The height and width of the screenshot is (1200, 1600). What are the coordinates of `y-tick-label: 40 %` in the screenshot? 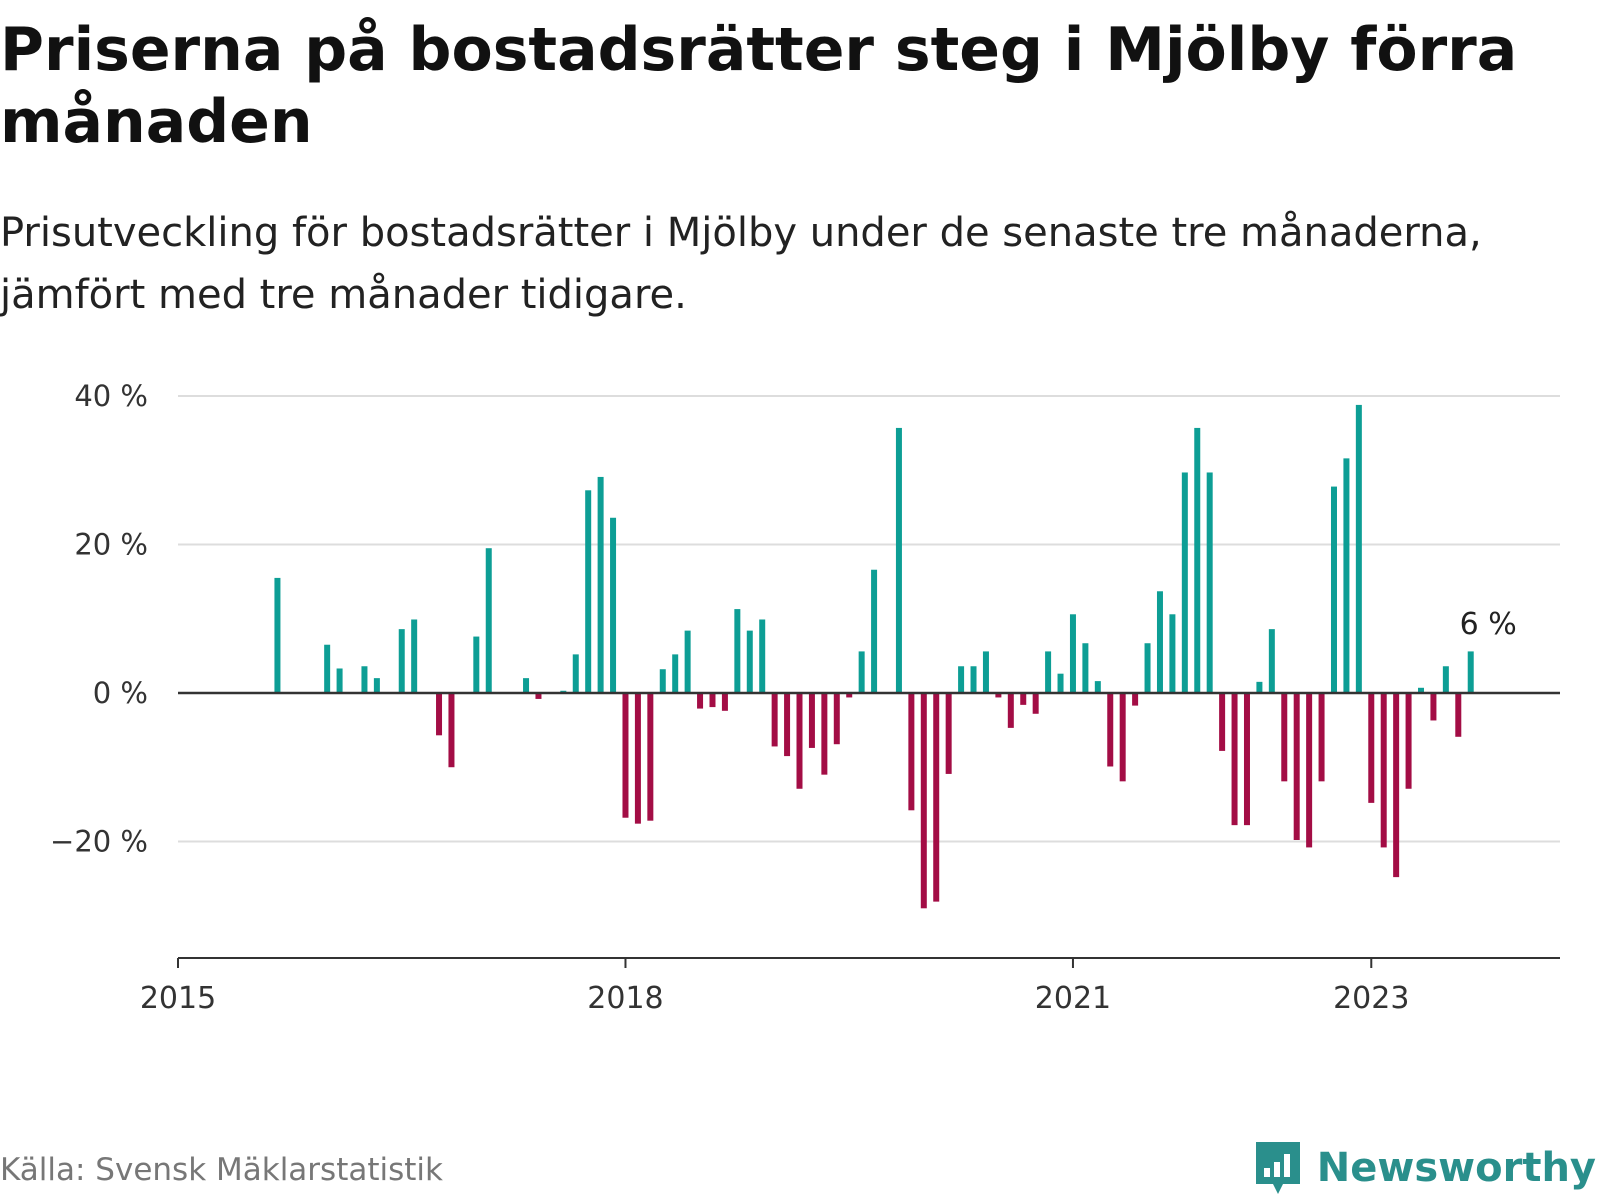 It's located at (111, 396).